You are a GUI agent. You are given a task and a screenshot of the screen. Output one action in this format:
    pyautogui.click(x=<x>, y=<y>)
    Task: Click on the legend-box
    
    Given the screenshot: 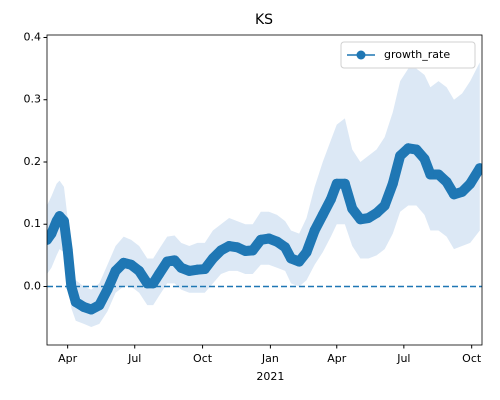 What is the action you would take?
    pyautogui.click(x=408, y=55)
    